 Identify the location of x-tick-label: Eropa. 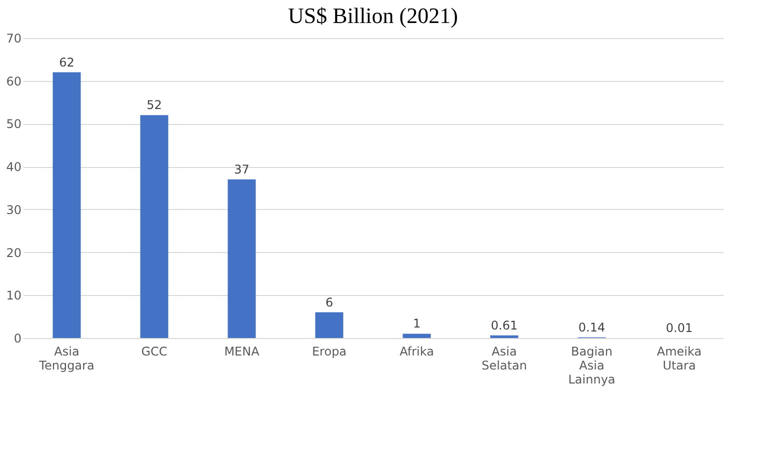
(329, 351).